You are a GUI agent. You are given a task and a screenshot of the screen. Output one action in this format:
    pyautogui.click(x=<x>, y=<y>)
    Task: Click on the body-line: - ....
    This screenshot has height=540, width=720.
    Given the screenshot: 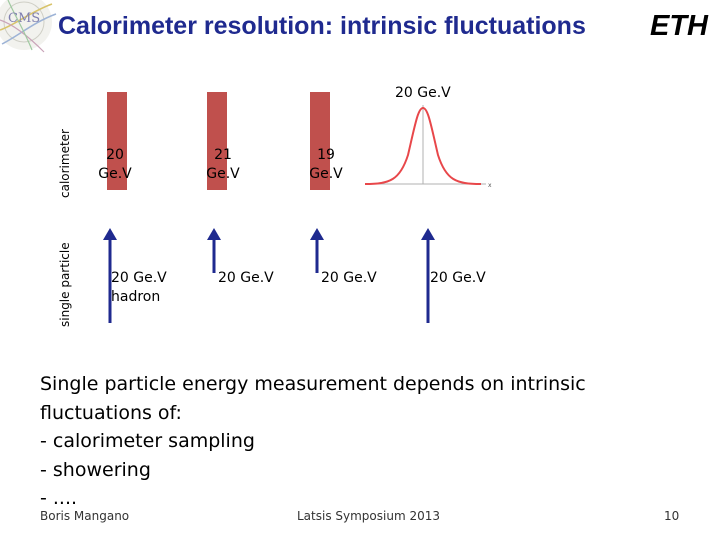 What is the action you would take?
    pyautogui.click(x=59, y=498)
    